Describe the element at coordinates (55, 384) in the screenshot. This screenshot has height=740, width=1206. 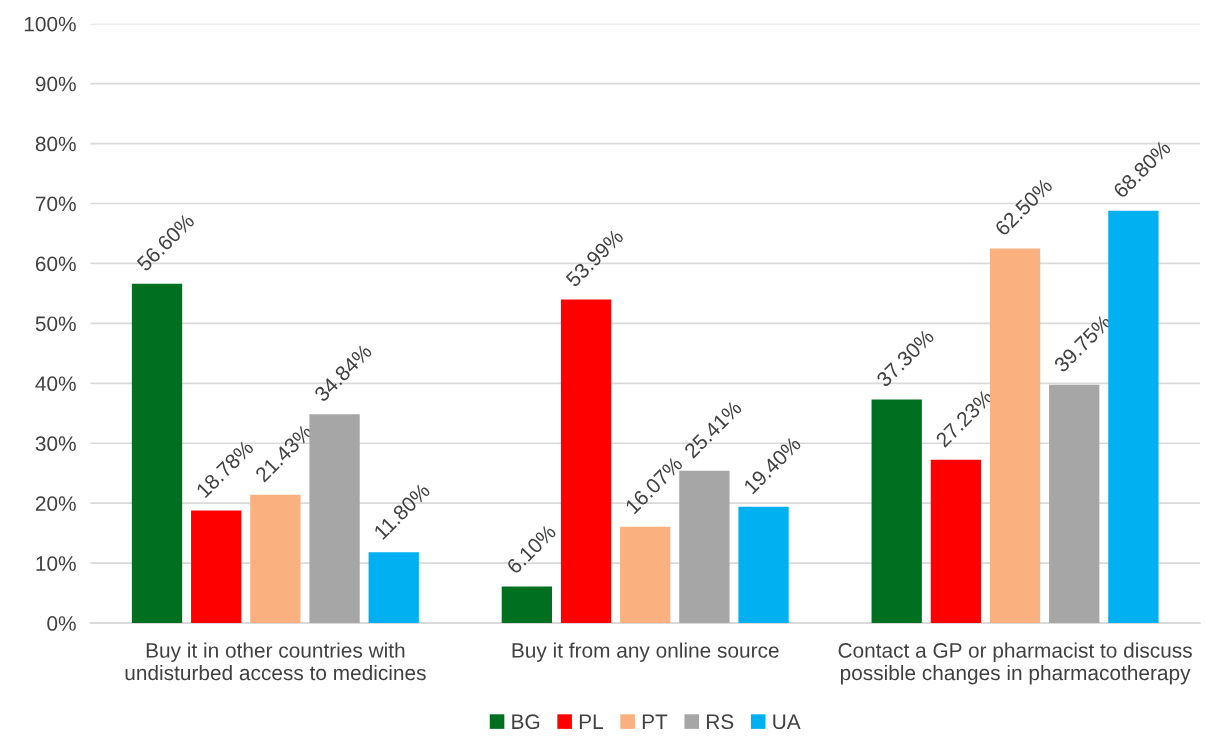
I see `y-tick-label: 40%` at that location.